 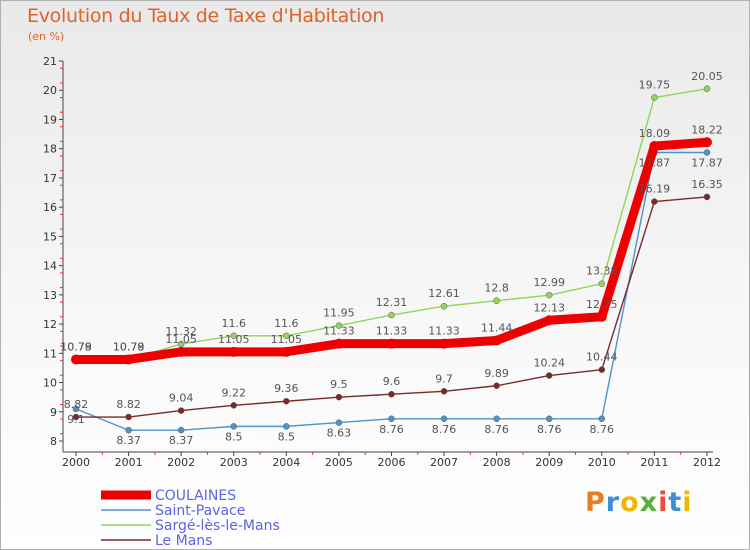 I want to click on data-label: 12.61, so click(x=444, y=293).